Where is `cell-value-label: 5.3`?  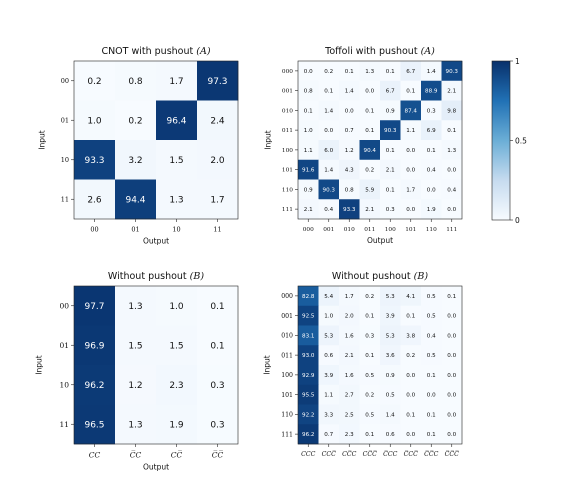
cell-value-label: 5.3 is located at coordinates (328, 336).